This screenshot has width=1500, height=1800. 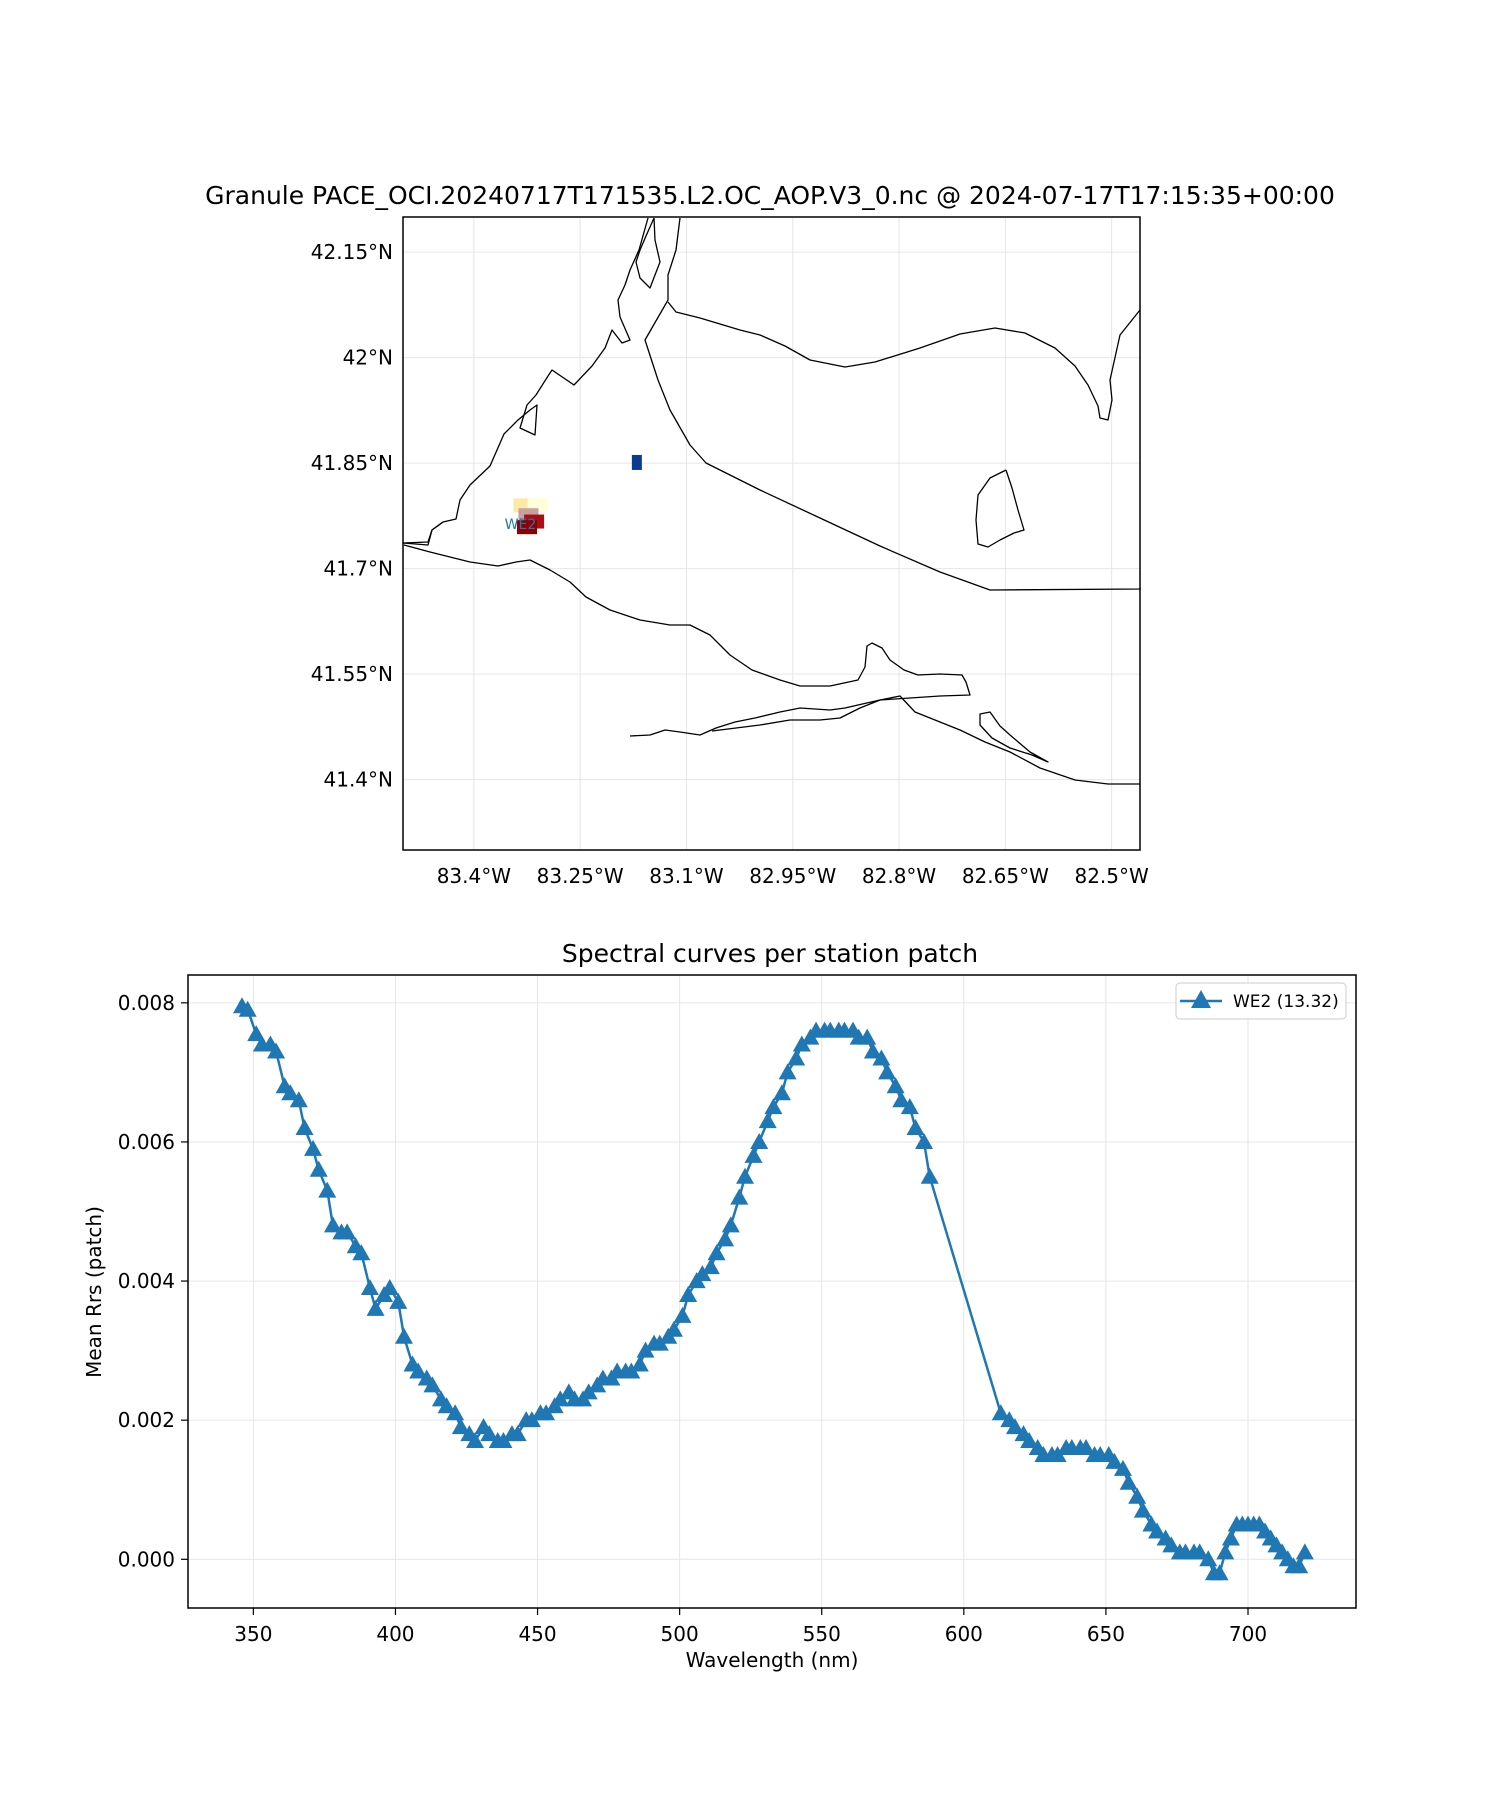 I want to click on y-axis-label: Mean Rrs (patch), so click(x=94, y=1292).